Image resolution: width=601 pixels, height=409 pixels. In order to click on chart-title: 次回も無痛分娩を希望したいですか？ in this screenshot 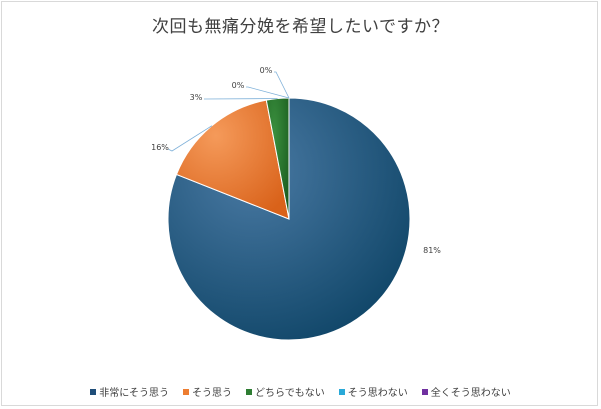, I will do `click(300, 27)`.